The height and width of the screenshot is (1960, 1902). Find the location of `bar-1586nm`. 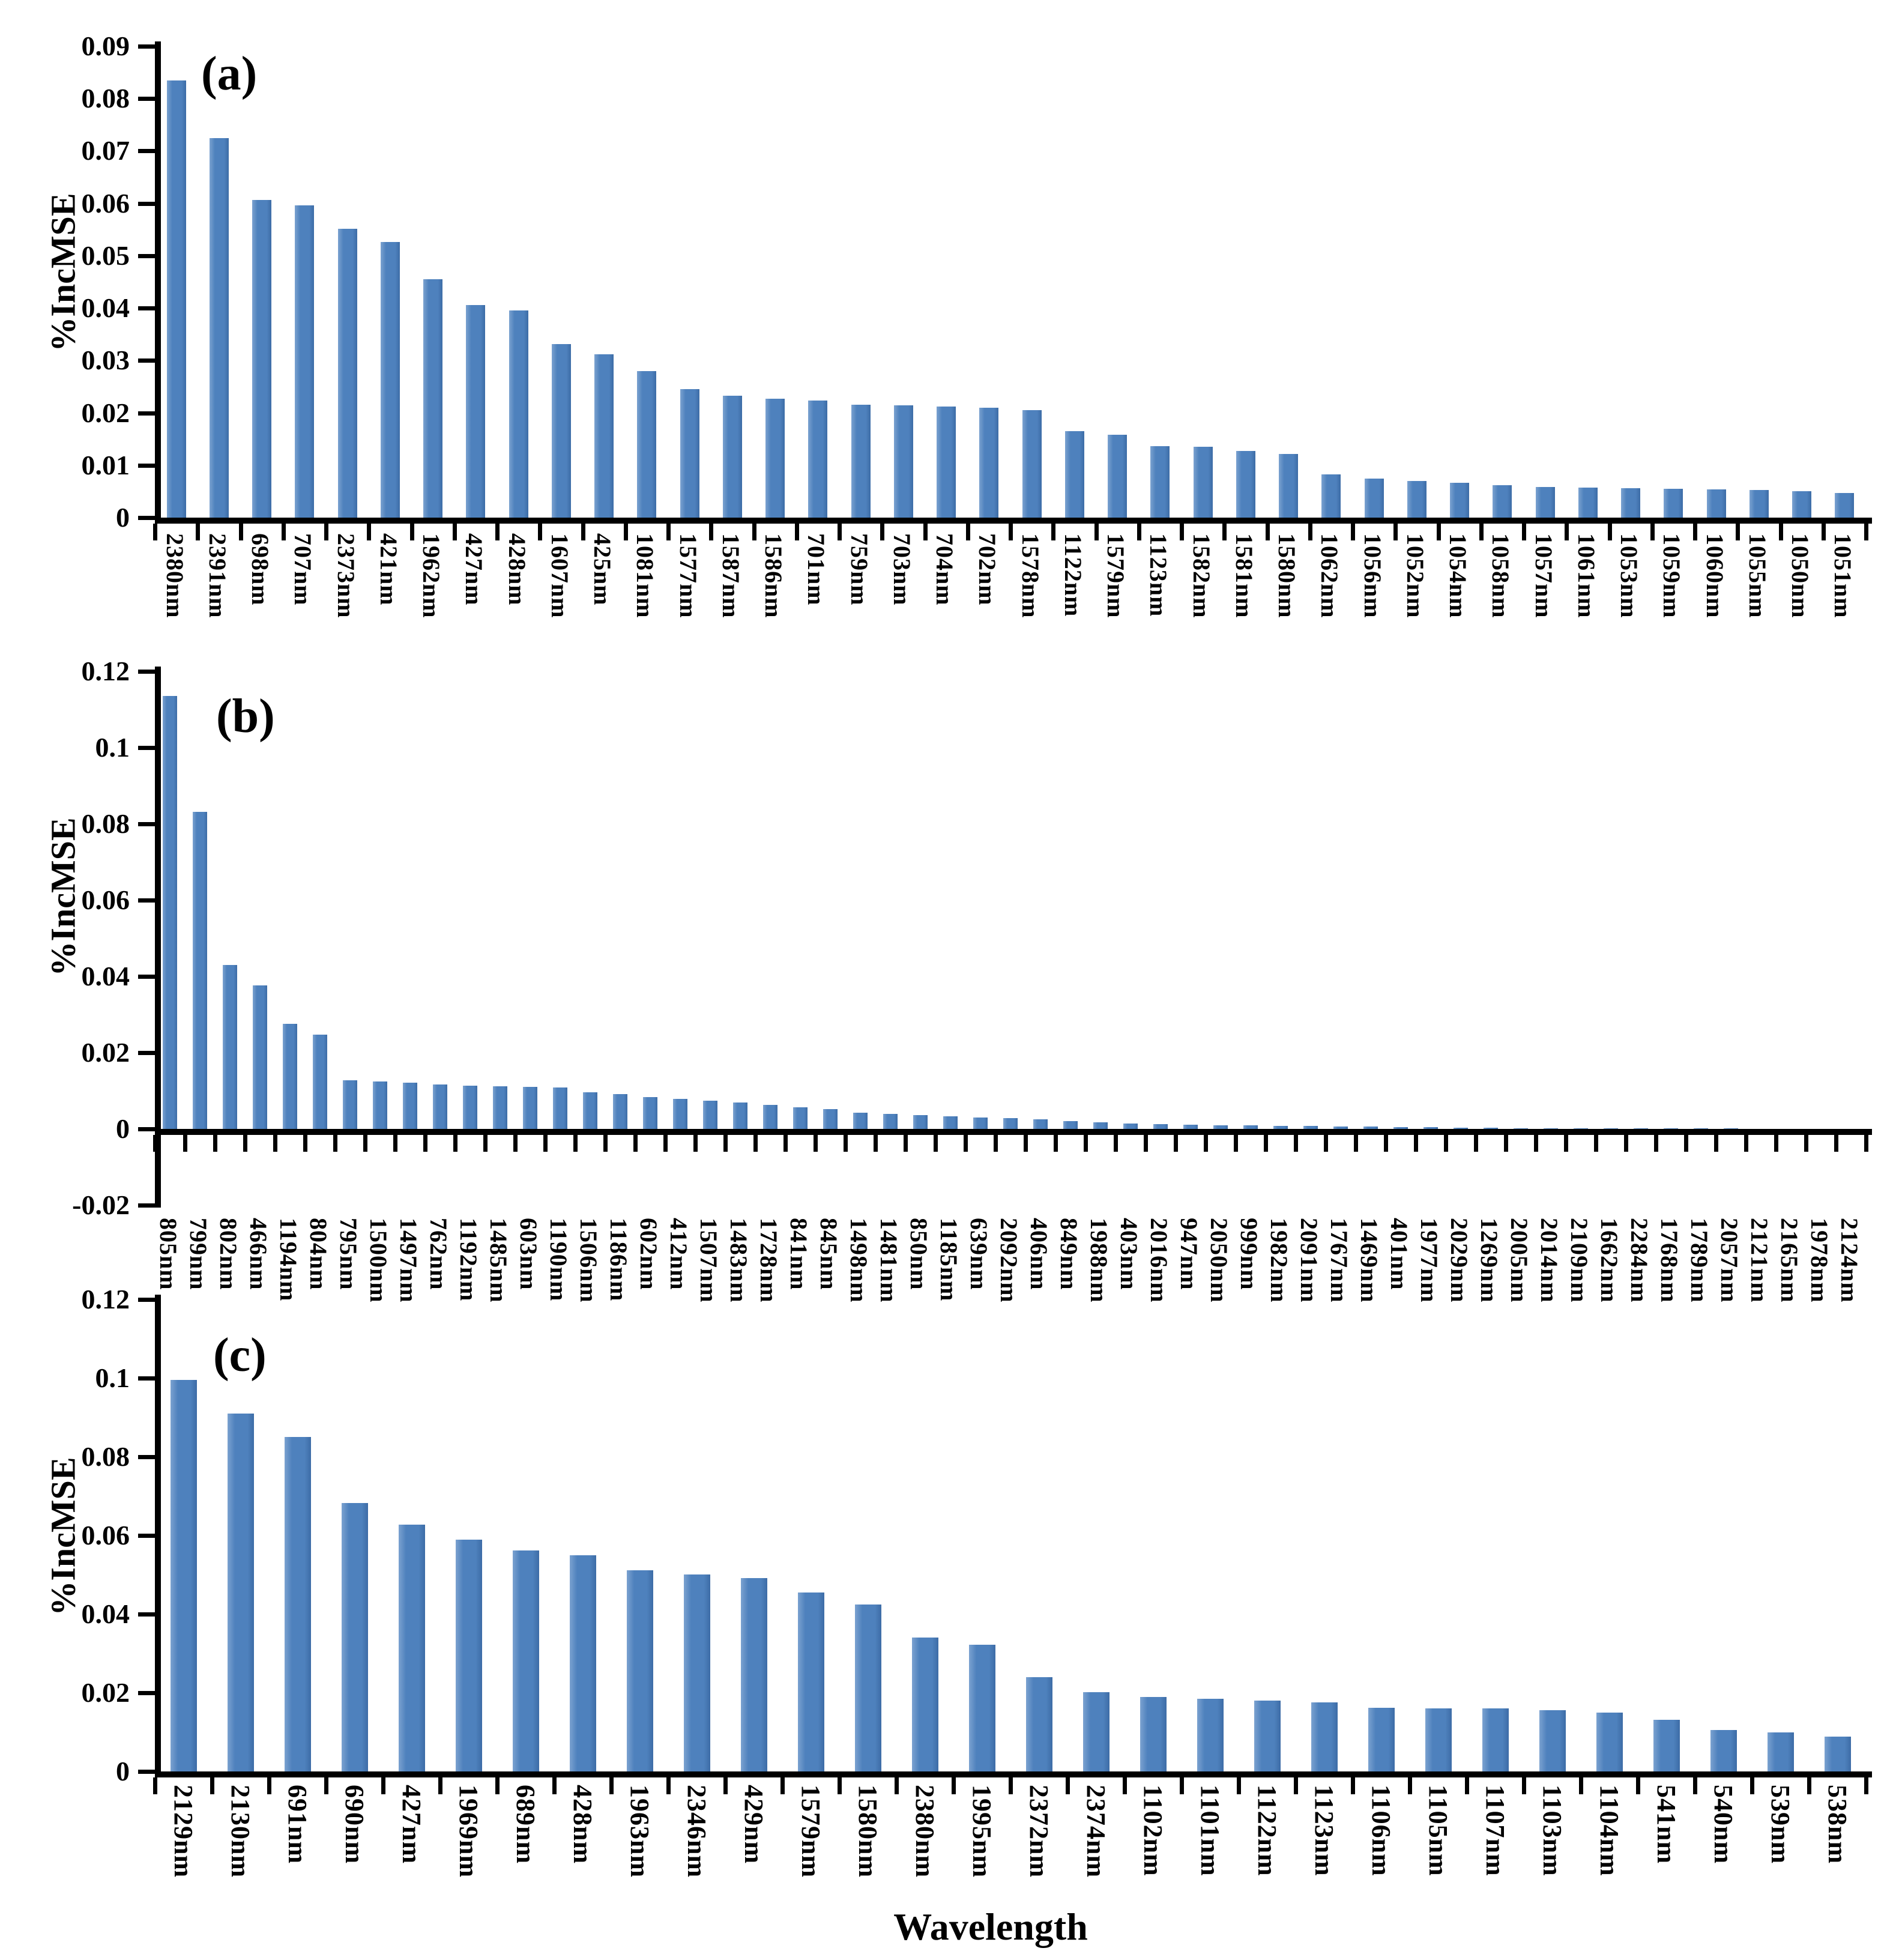

bar-1586nm is located at coordinates (775, 458).